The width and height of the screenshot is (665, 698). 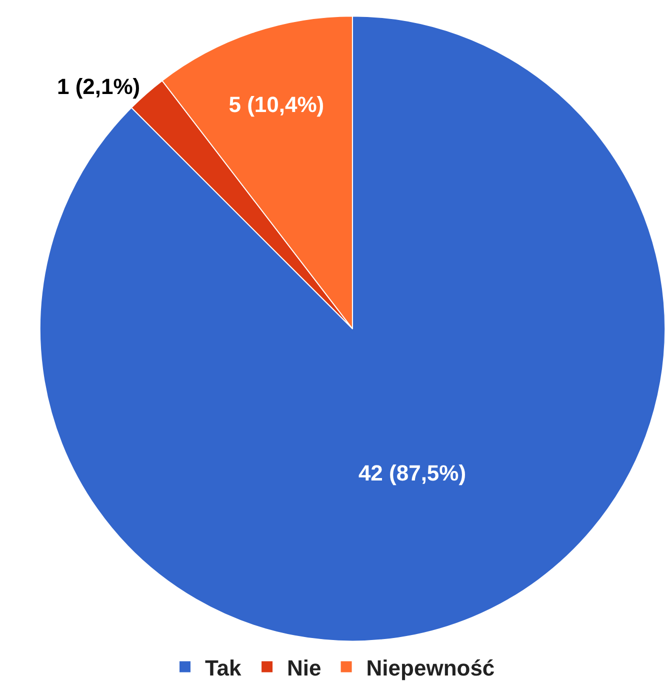 What do you see at coordinates (98, 87) in the screenshot?
I see `data-label: 1 (2,1%)` at bounding box center [98, 87].